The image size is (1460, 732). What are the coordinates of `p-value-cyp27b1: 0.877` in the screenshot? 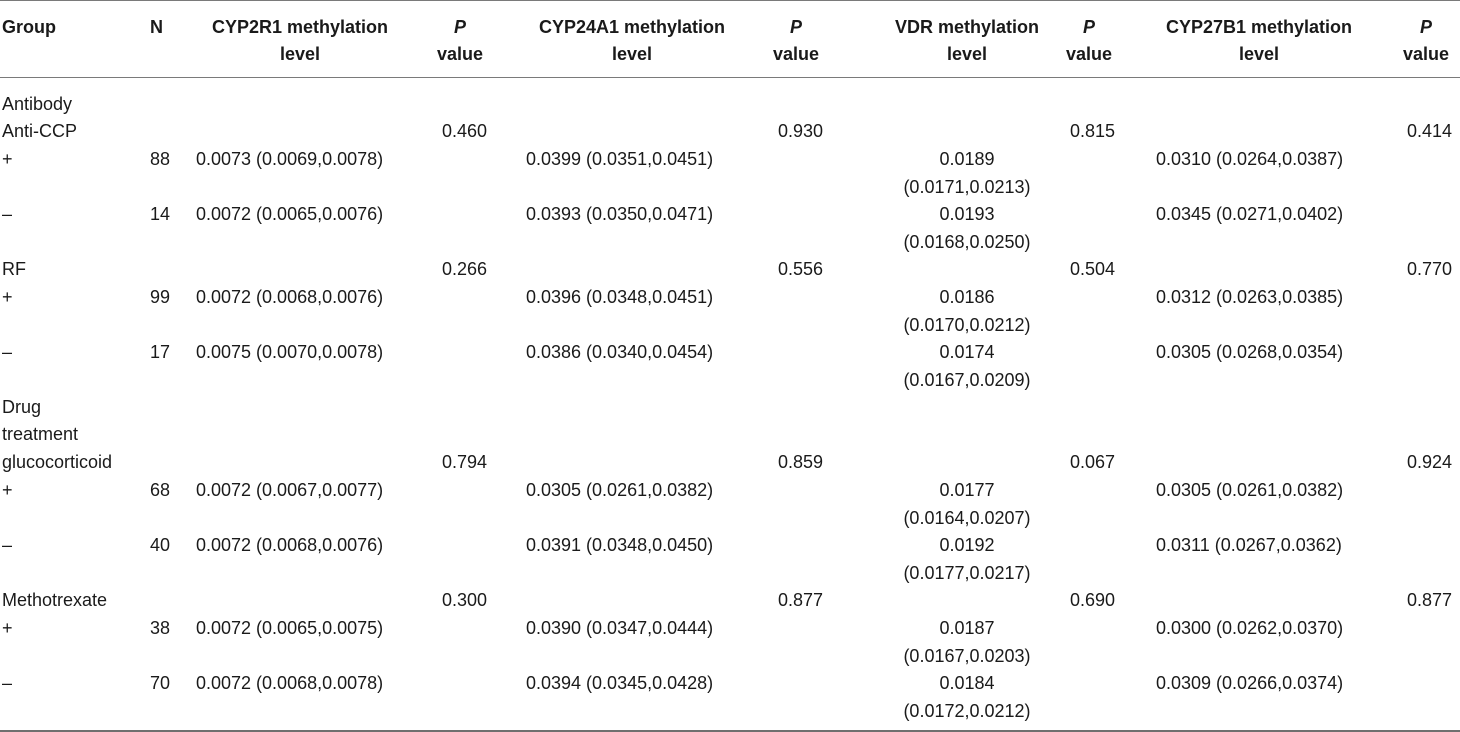 It's located at (1429, 600).